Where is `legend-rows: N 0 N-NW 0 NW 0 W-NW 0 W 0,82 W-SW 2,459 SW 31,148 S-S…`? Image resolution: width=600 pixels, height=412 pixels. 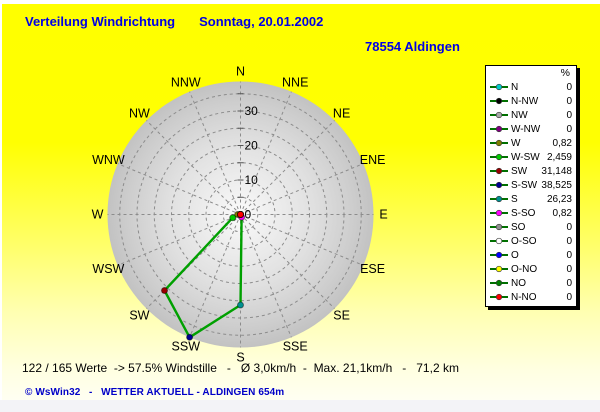
legend-rows: N 0 N-NW 0 NW 0 W-NW 0 W 0,82 W-SW 2,459 SW 31,148 S-S… is located at coordinates (530, 192).